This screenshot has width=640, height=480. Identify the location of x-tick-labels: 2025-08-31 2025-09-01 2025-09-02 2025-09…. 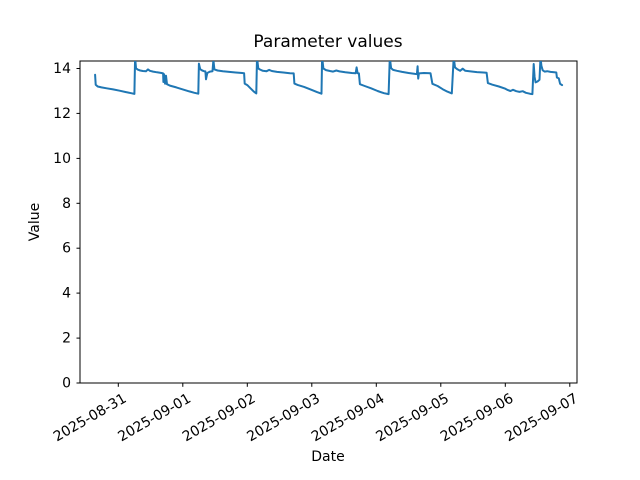
(316, 418).